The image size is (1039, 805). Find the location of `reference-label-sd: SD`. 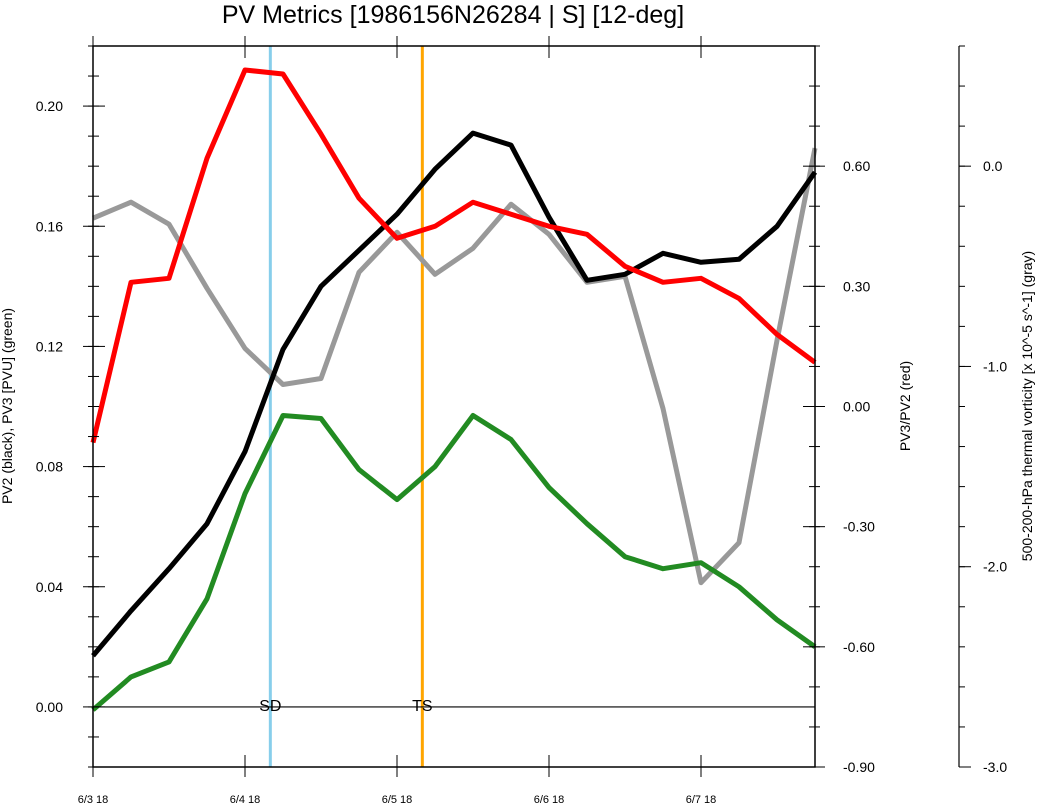

reference-label-sd: SD is located at coordinates (270, 706).